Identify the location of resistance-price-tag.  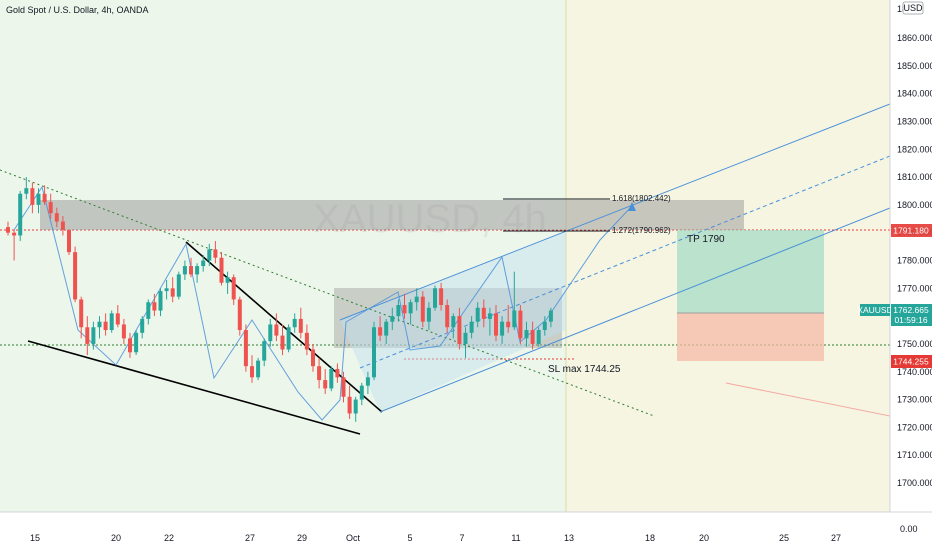
(911, 230).